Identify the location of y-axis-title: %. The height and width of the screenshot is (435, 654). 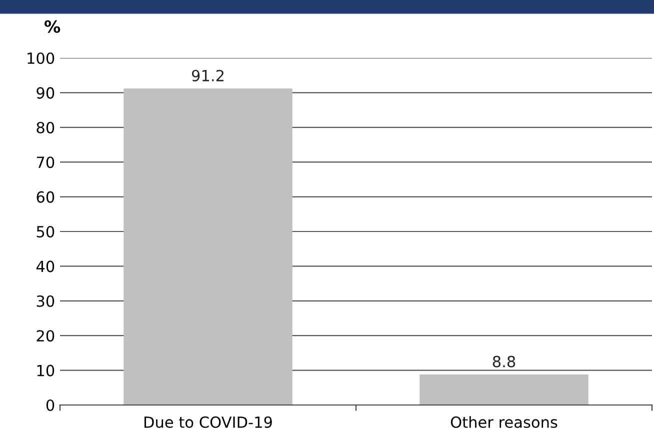
(52, 26).